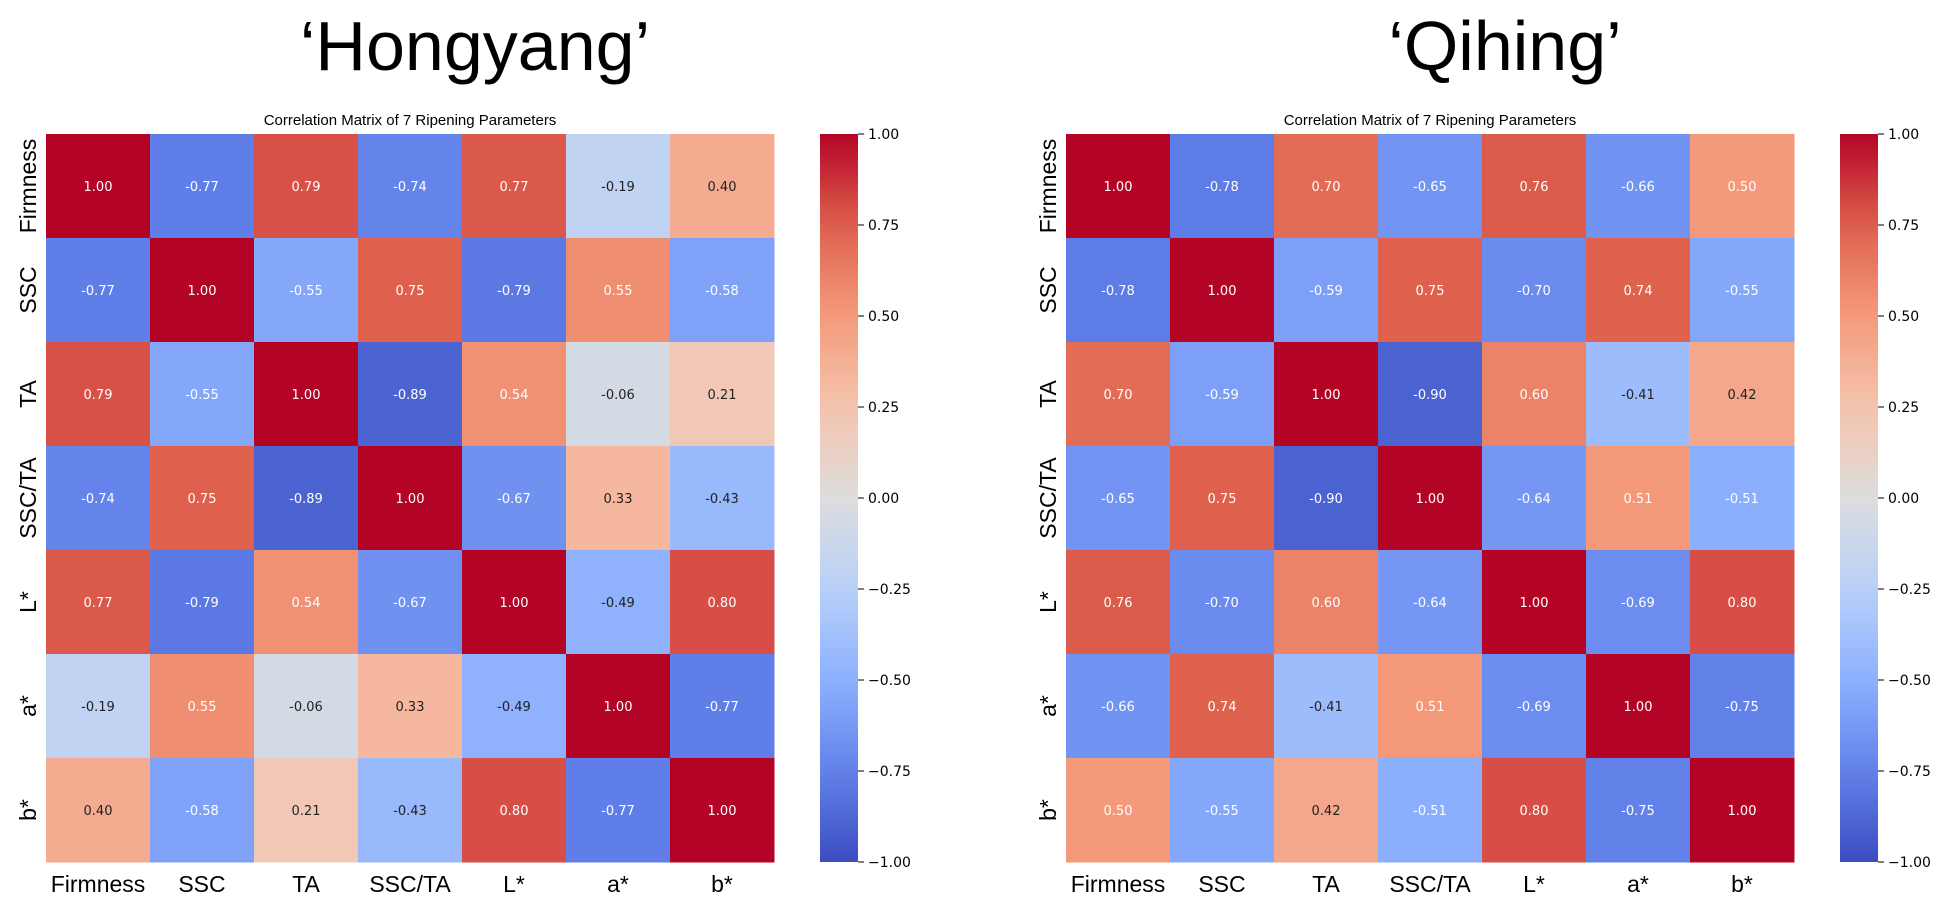 Image resolution: width=1941 pixels, height=908 pixels. I want to click on cell-value-label: -0.43, so click(722, 499).